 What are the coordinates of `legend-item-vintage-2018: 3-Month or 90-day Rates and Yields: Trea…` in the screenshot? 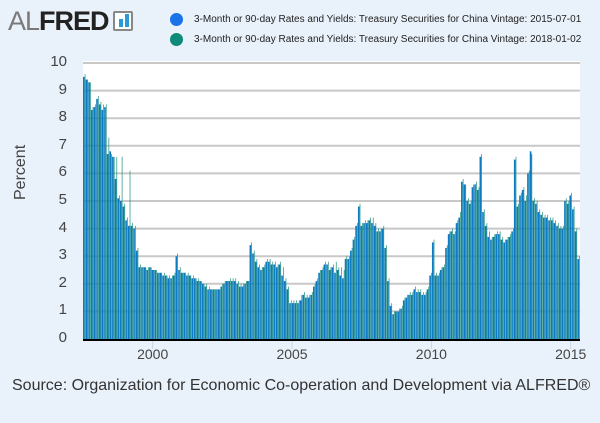 It's located at (375, 39).